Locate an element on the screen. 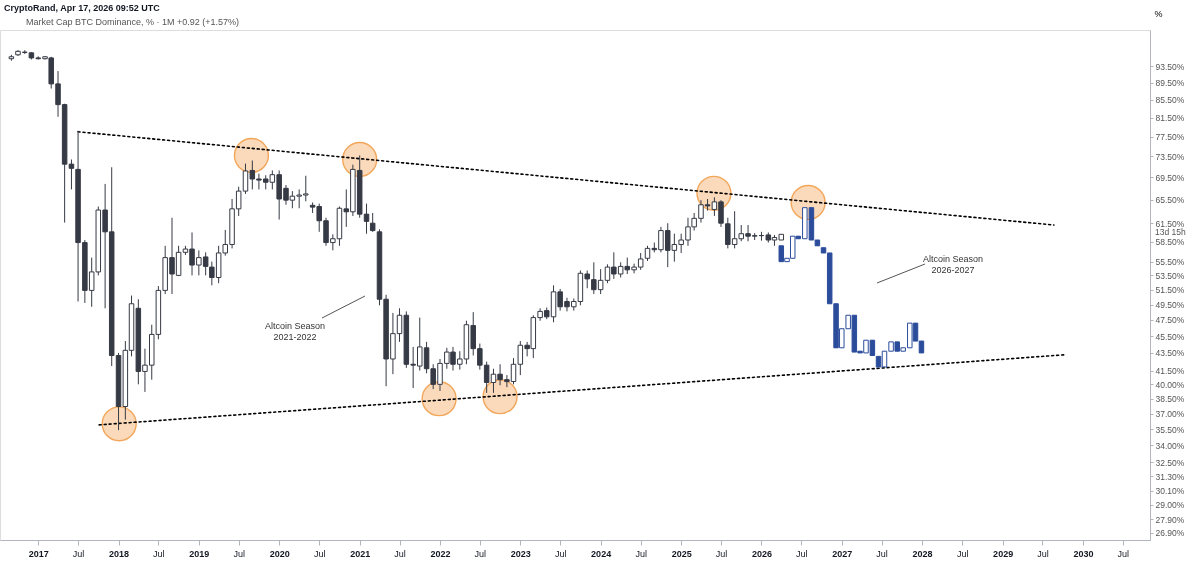 The image size is (1199, 583). y-tick-label: 73.50% is located at coordinates (1170, 156).